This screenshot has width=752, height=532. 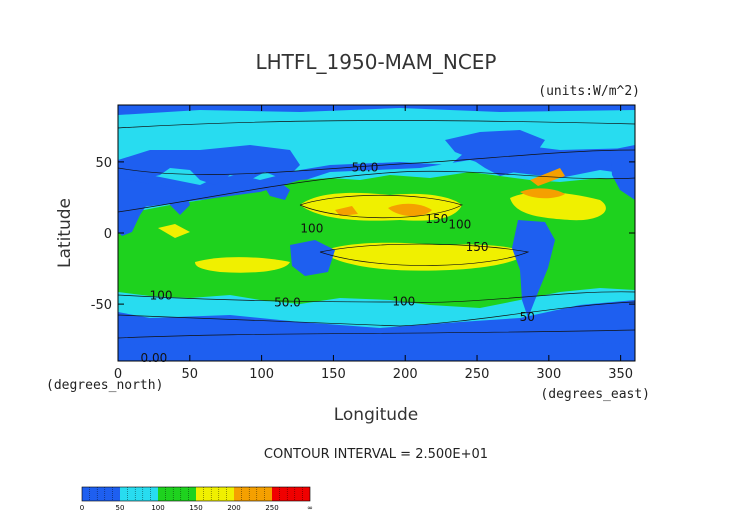 I want to click on y-tick-label: 0, so click(x=108, y=234).